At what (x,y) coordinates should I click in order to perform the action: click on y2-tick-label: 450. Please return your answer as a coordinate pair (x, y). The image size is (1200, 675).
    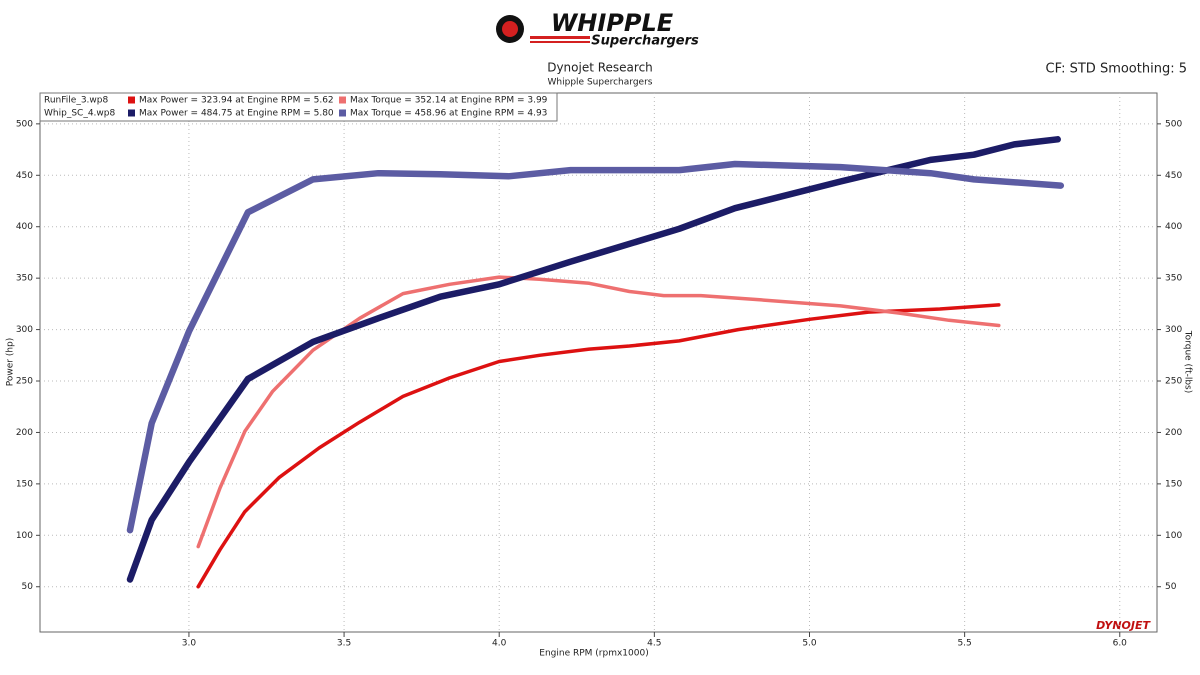
    Looking at the image, I should click on (1173, 176).